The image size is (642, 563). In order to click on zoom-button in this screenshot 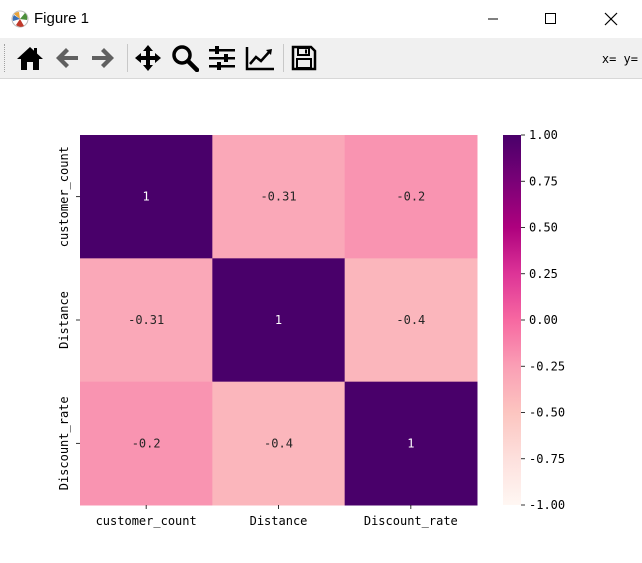, I will do `click(185, 58)`.